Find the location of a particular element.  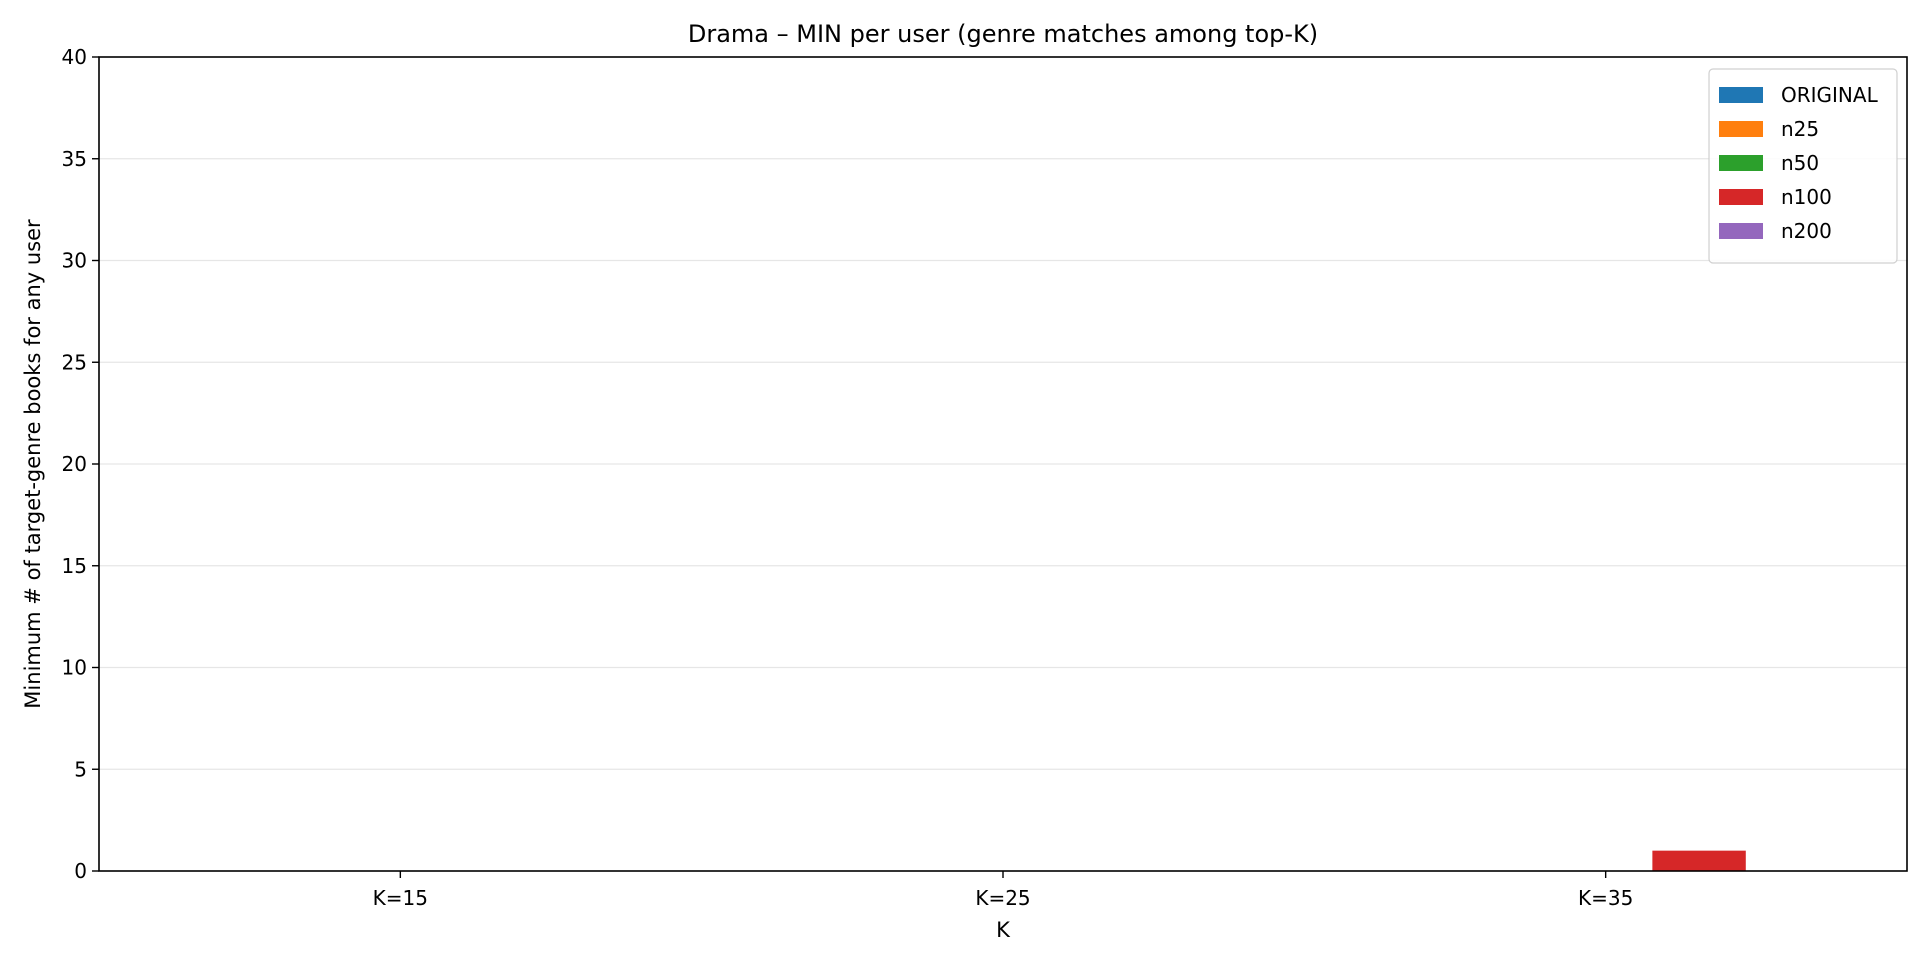

legend-swatch-n100 is located at coordinates (1741, 197).